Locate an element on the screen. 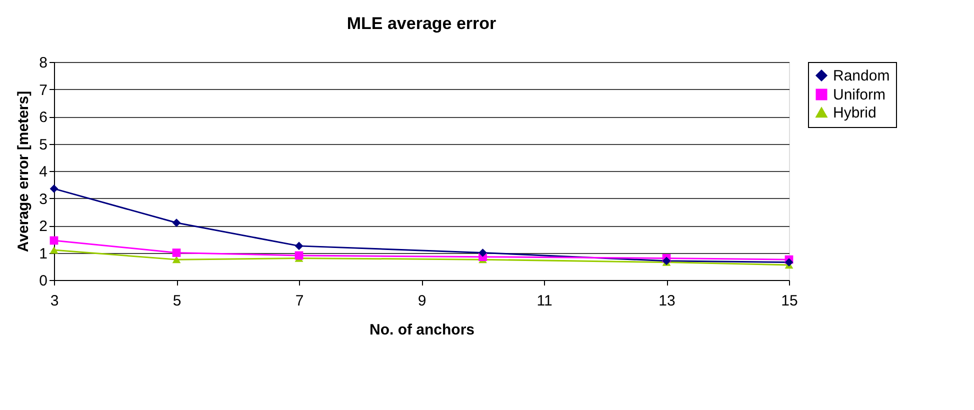 This screenshot has width=974, height=410. y-tick-label: 1 is located at coordinates (43, 253).